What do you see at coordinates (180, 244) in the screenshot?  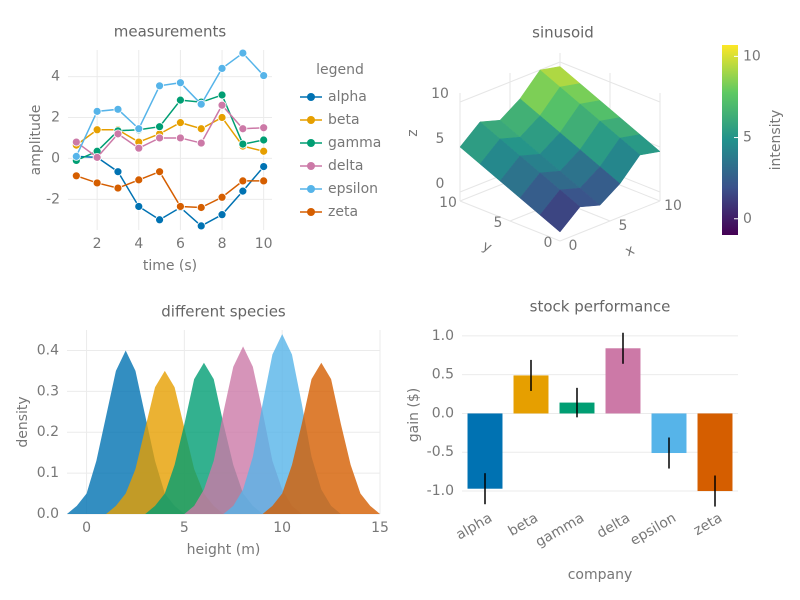 I see `x-tick-label: 6` at bounding box center [180, 244].